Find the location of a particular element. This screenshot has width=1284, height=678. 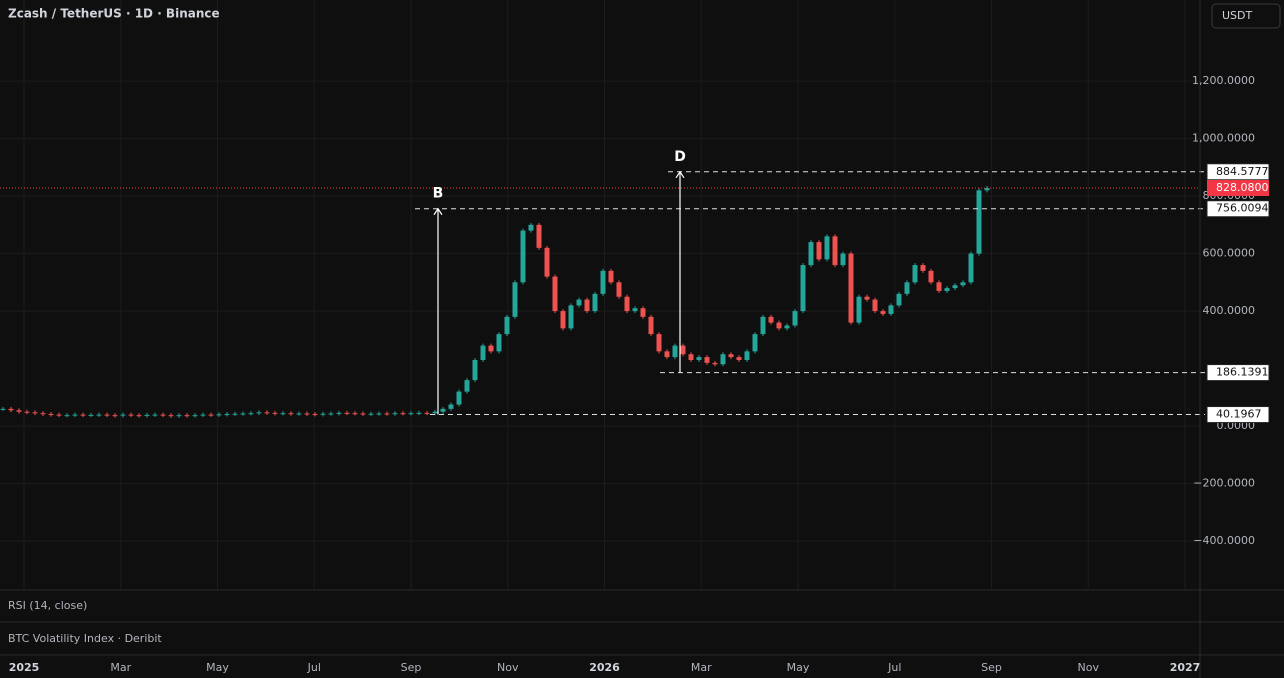

annotation-label: B is located at coordinates (438, 194).